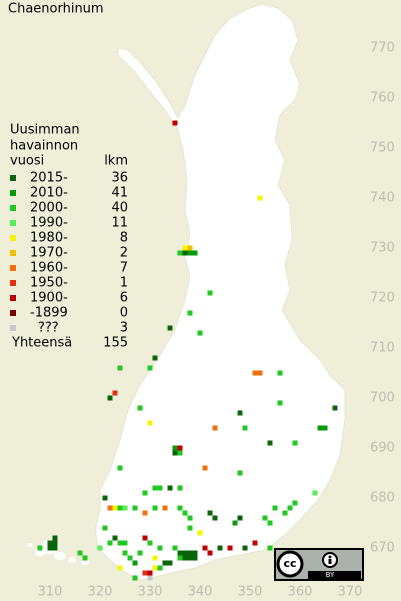 Image resolution: width=401 pixels, height=601 pixels. What do you see at coordinates (27, 161) in the screenshot?
I see `legend-heading: vuosi` at bounding box center [27, 161].